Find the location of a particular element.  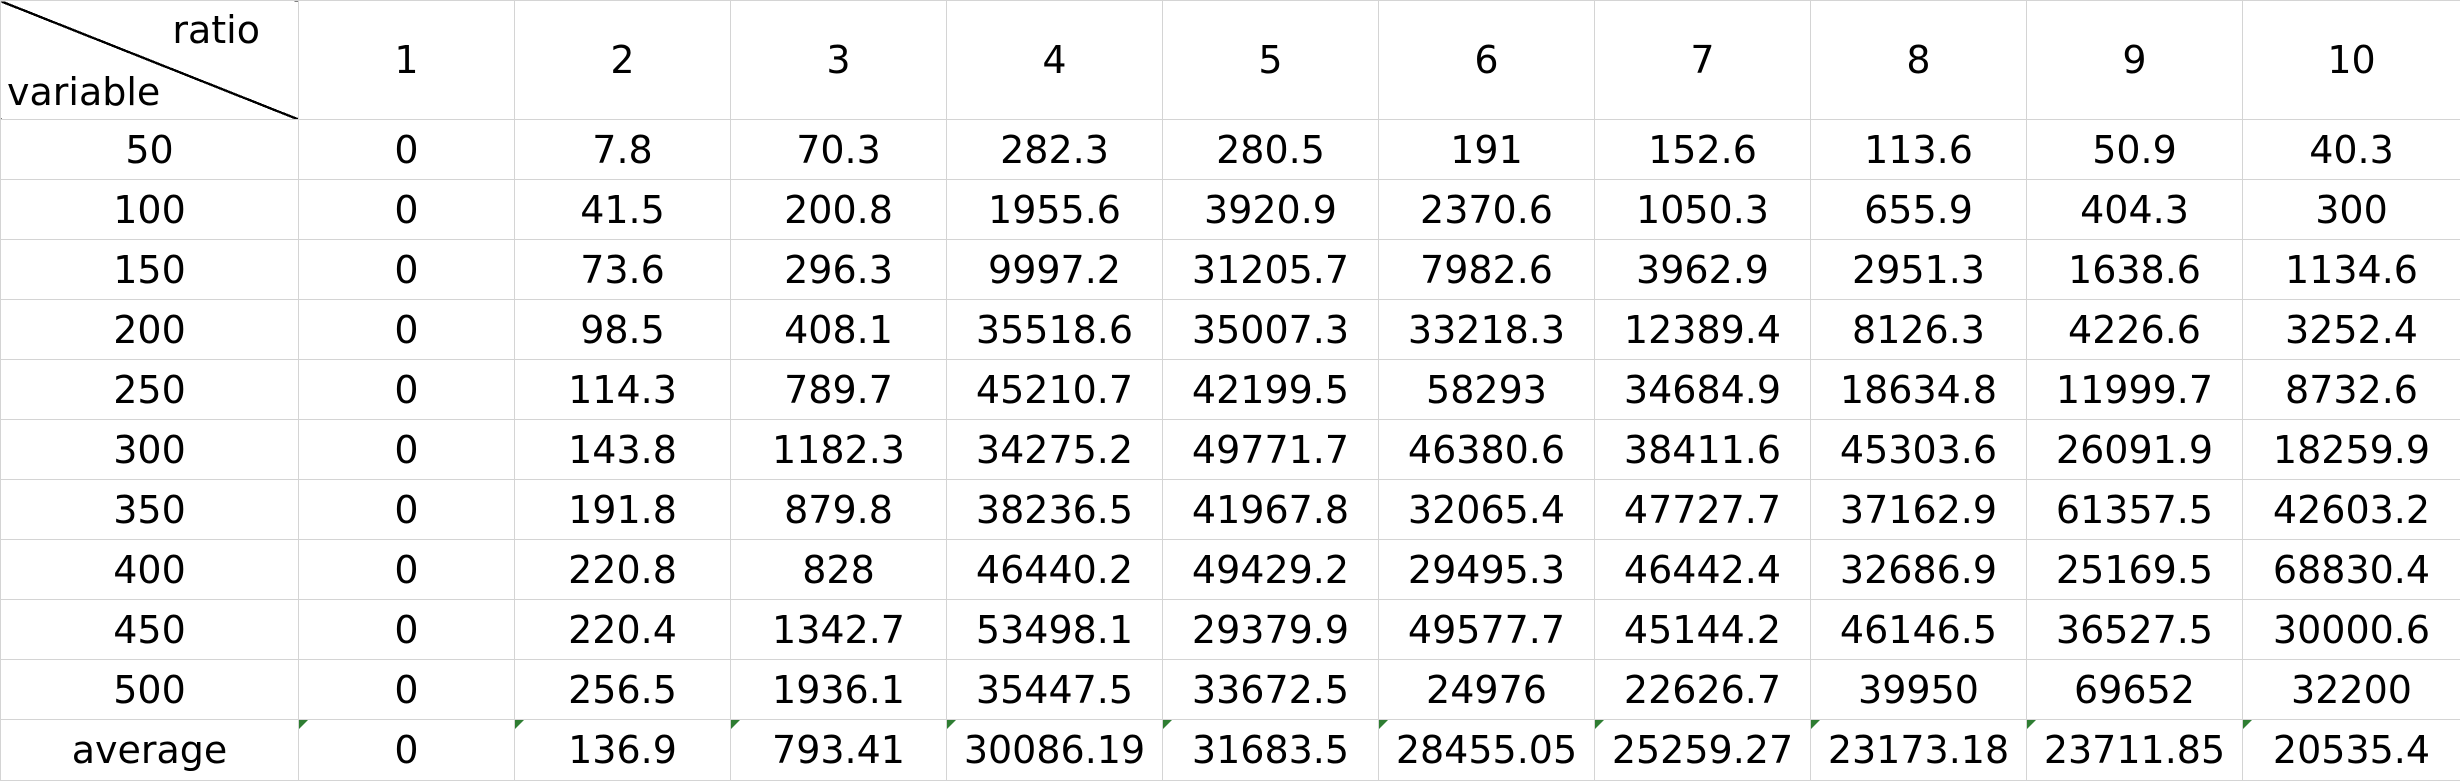

data-cell: 50.9 is located at coordinates (2135, 150).